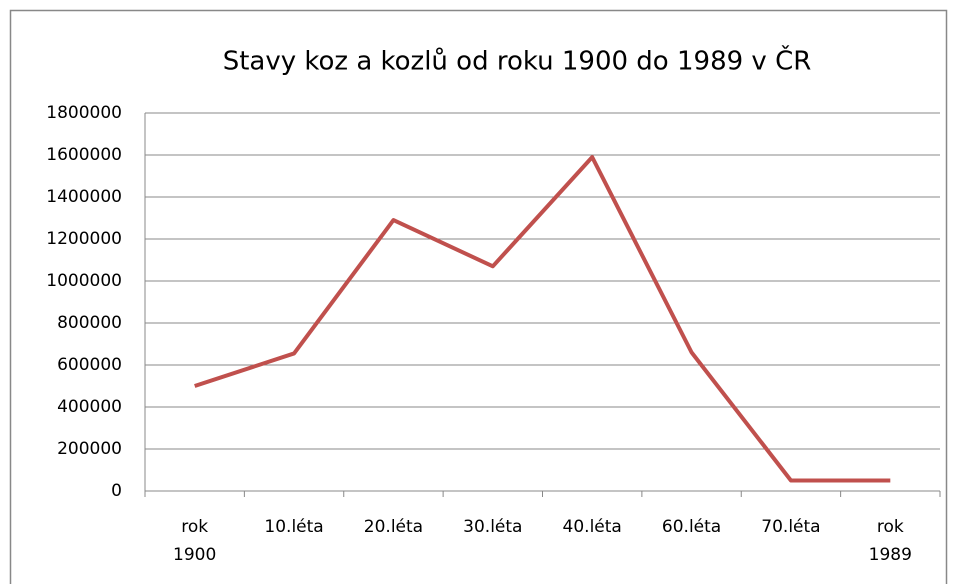  I want to click on y-tick-label: 1000000, so click(84, 281).